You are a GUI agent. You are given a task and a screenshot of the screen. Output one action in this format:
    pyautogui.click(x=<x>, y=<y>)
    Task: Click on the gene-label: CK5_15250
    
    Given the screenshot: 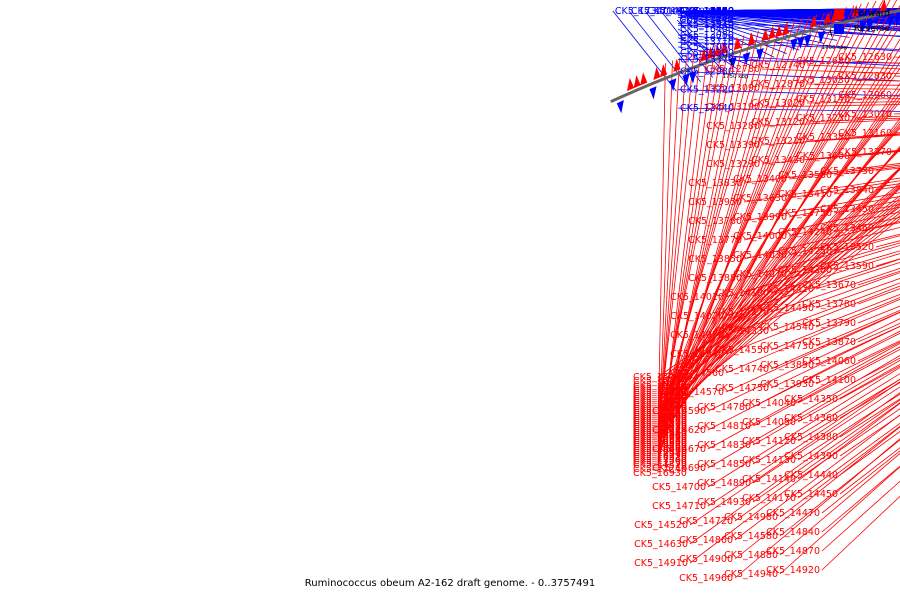 What is the action you would take?
    pyautogui.click(x=707, y=11)
    